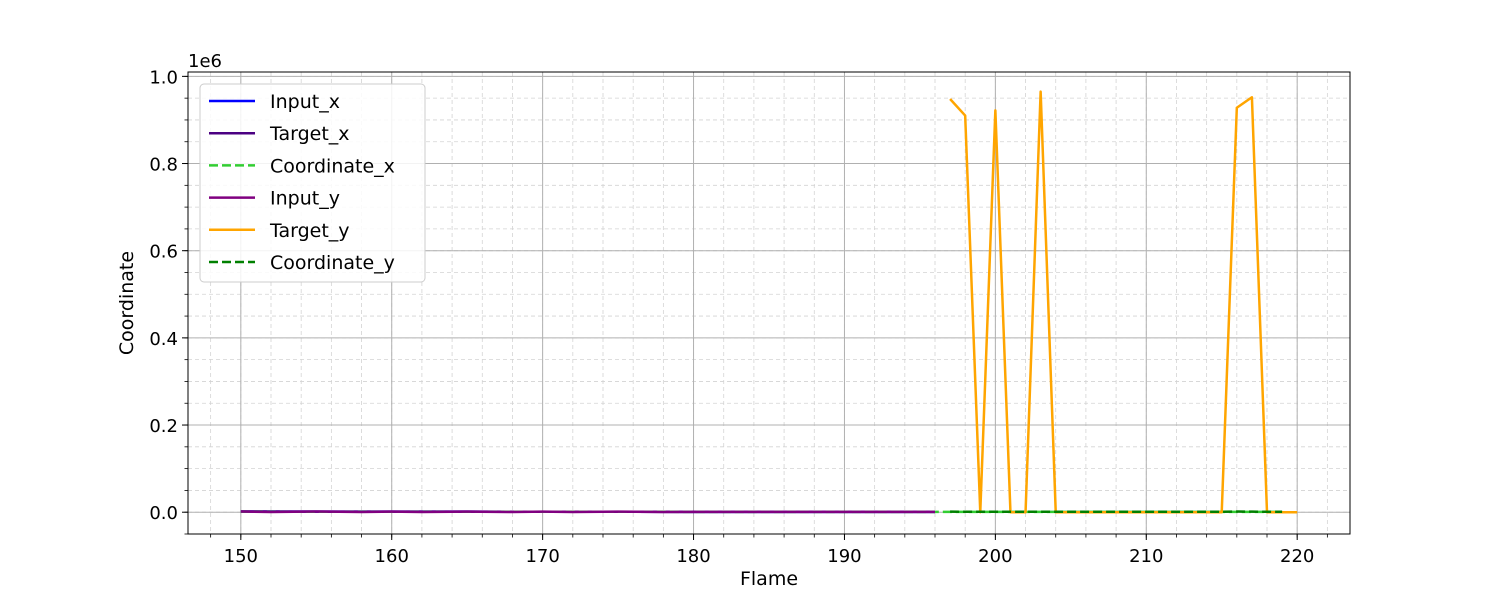 The width and height of the screenshot is (1500, 600). Describe the element at coordinates (332, 263) in the screenshot. I see `legend-label: Coordinate_y` at that location.